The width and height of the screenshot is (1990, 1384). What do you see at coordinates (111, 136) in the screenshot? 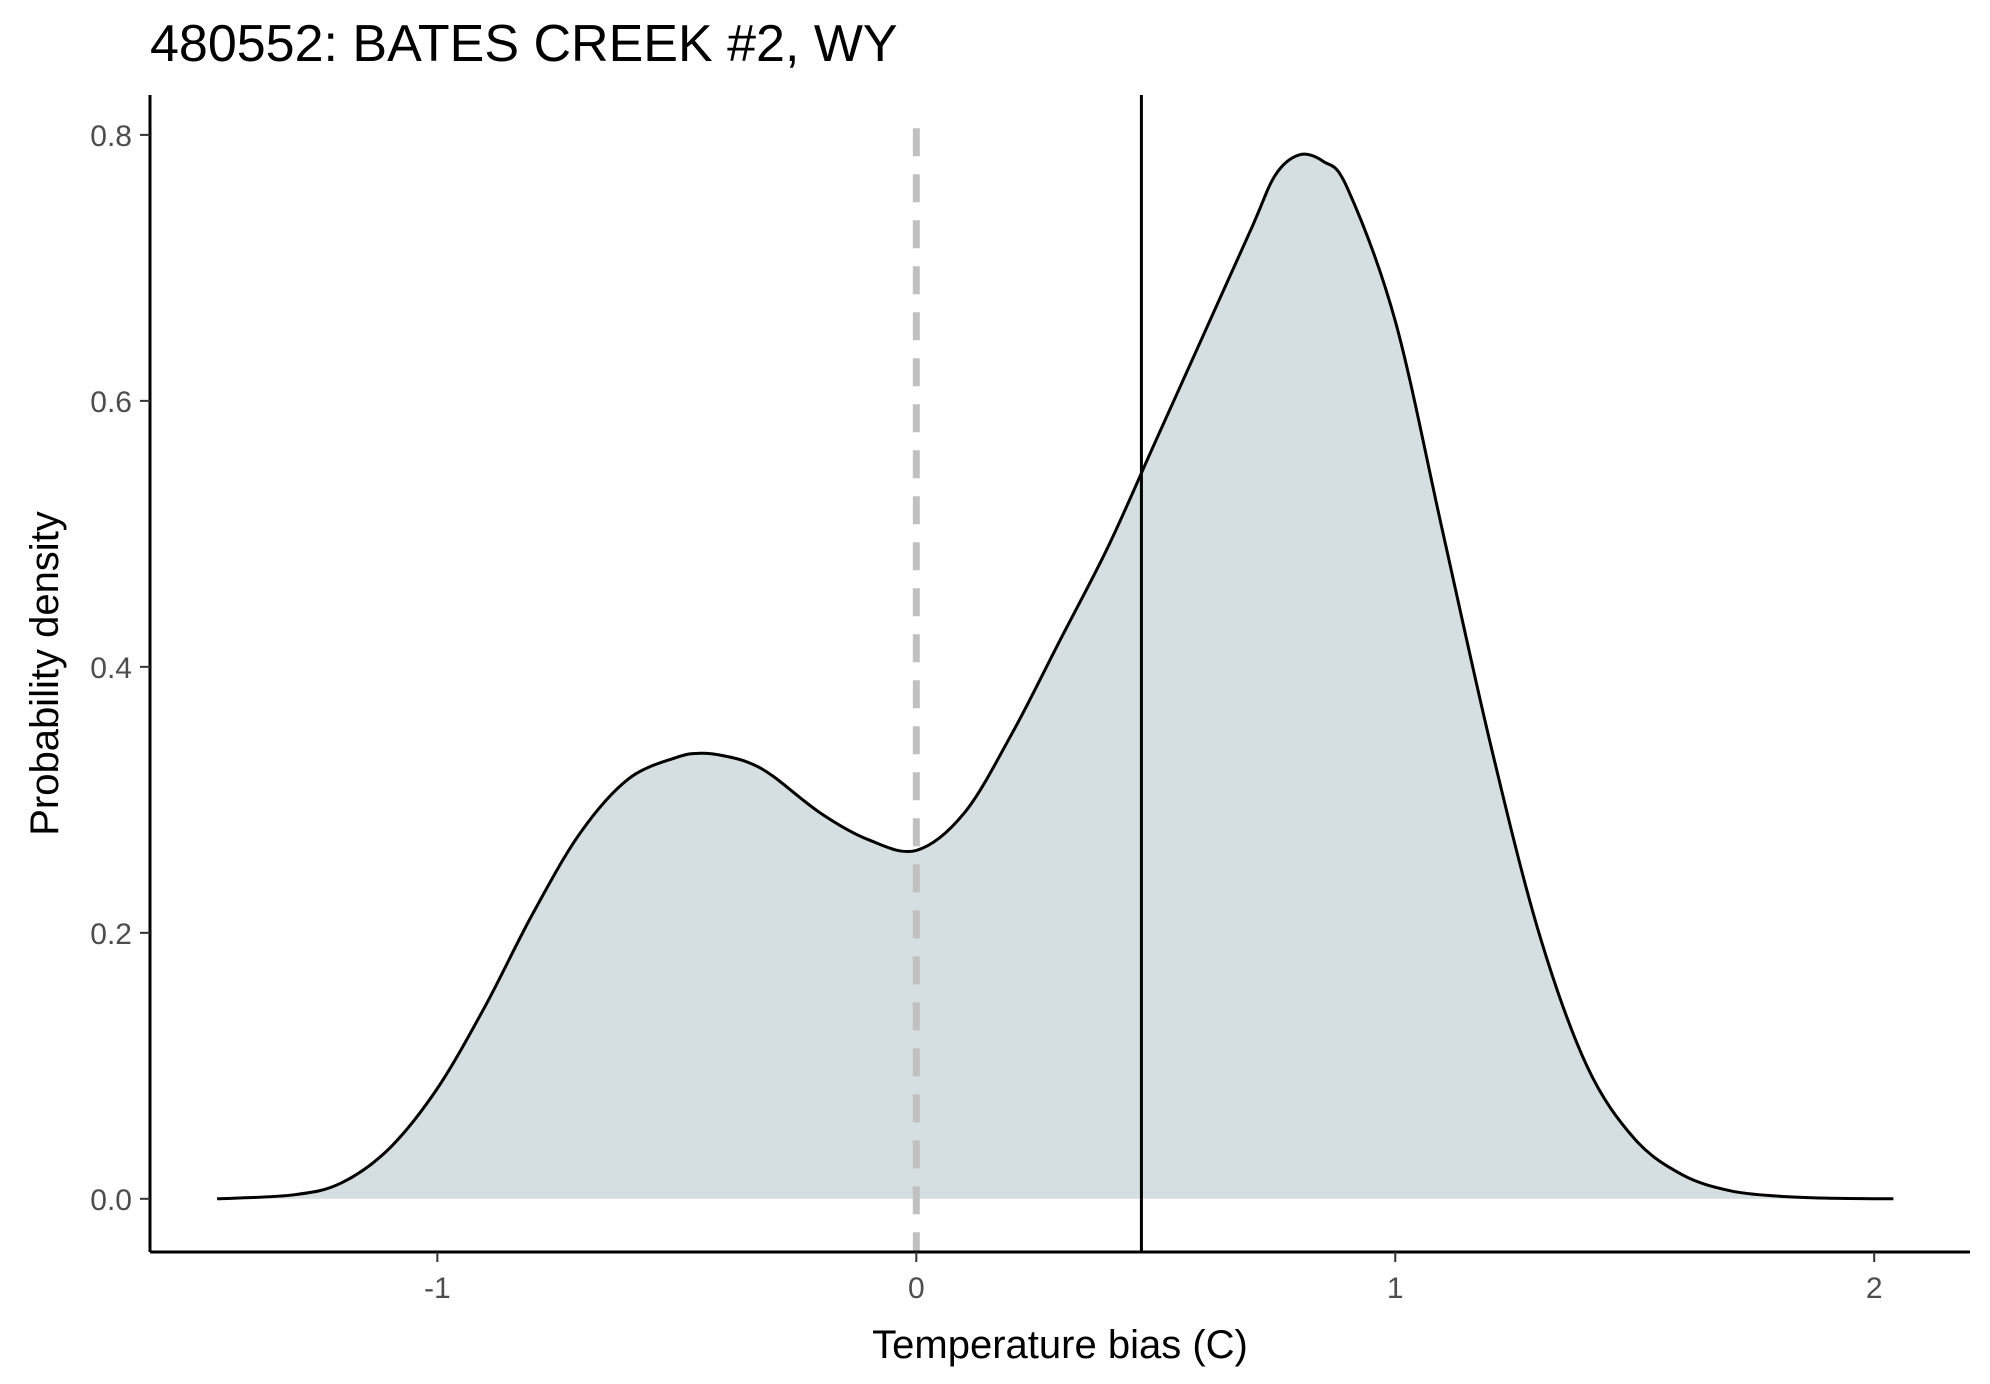
I see `y-tick-label: 0.8` at bounding box center [111, 136].